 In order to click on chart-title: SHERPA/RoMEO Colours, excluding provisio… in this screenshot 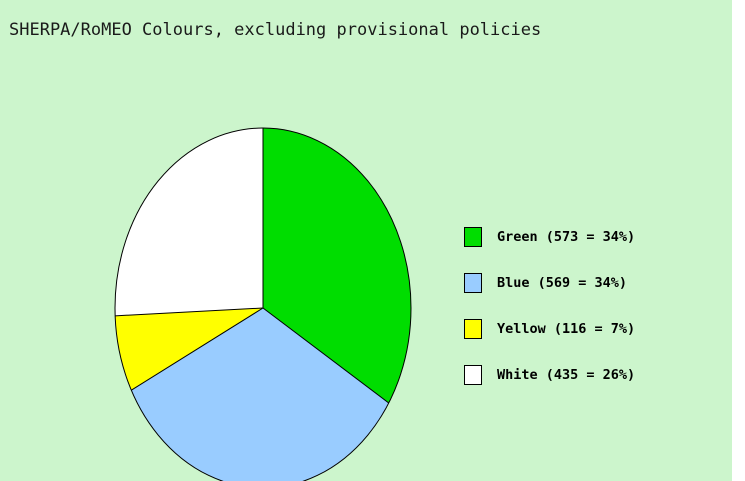, I will do `click(275, 30)`.